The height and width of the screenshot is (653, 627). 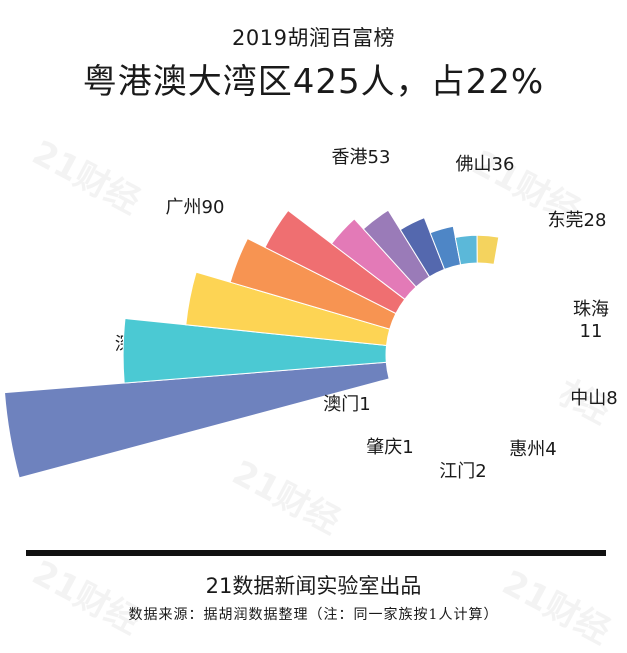 I want to click on rose-segment-东莞, so click(x=335, y=262).